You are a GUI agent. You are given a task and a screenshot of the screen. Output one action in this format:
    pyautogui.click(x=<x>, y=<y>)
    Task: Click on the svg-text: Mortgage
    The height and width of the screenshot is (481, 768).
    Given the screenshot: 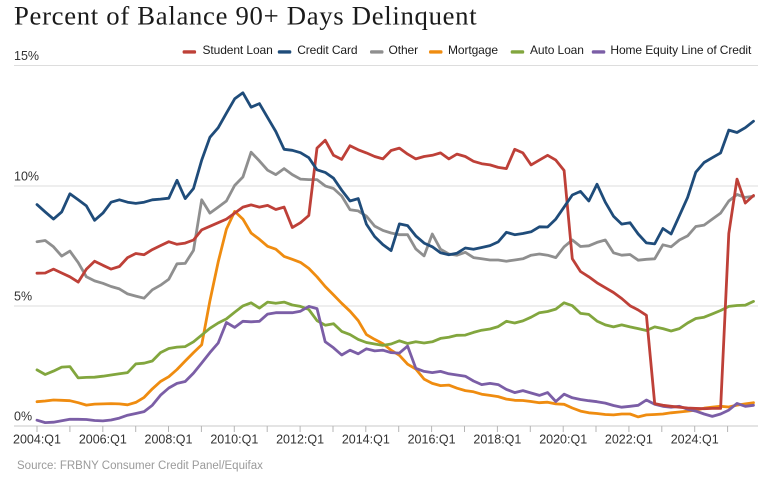 What is the action you would take?
    pyautogui.click(x=473, y=50)
    